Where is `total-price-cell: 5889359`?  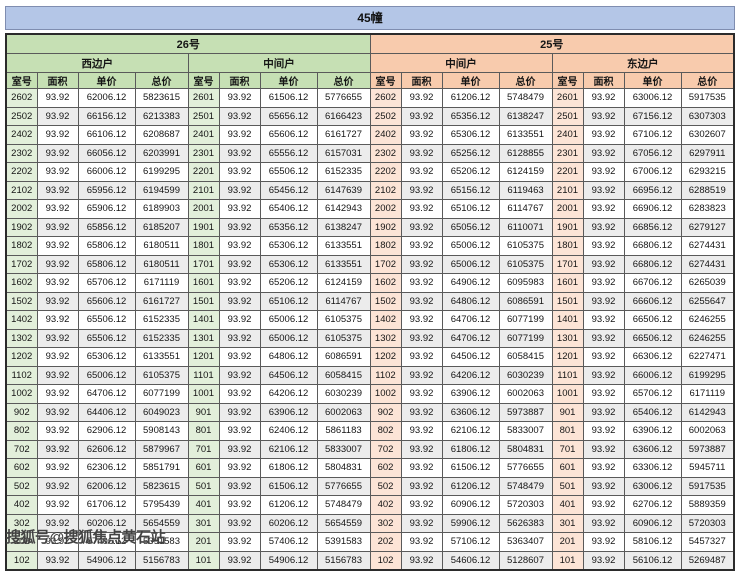 total-price-cell: 5889359 is located at coordinates (707, 505).